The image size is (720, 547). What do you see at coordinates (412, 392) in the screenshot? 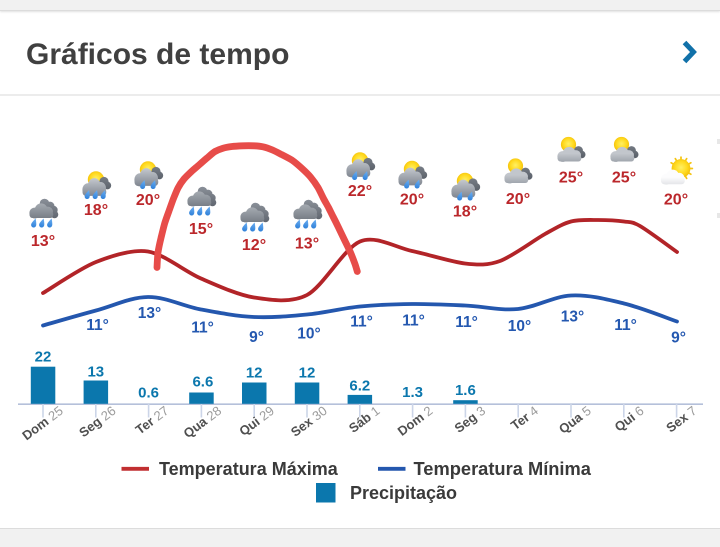
I see `svg-text: 1.3` at bounding box center [412, 392].